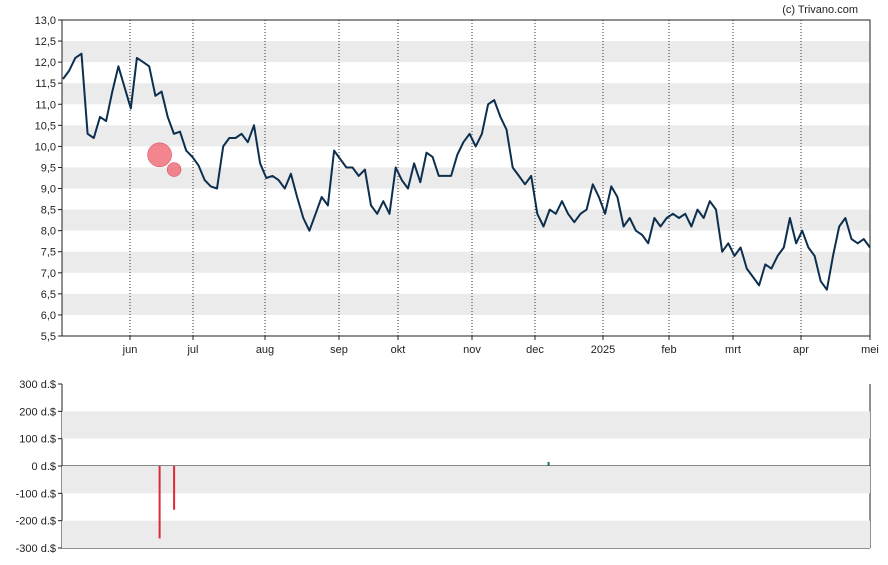 This screenshot has height=565, width=888. Describe the element at coordinates (733, 350) in the screenshot. I see `x-tick-label: mrt` at that location.